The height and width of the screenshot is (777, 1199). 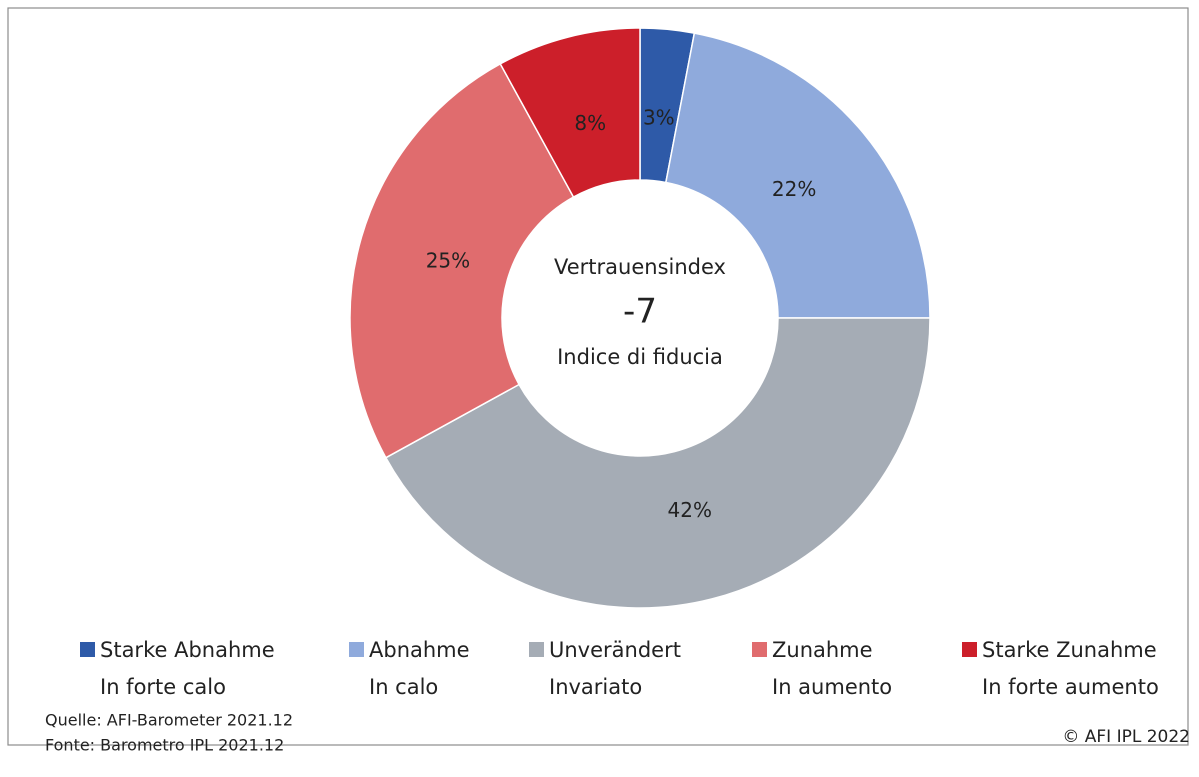 I want to click on legend-label: Abnahme, so click(x=419, y=650).